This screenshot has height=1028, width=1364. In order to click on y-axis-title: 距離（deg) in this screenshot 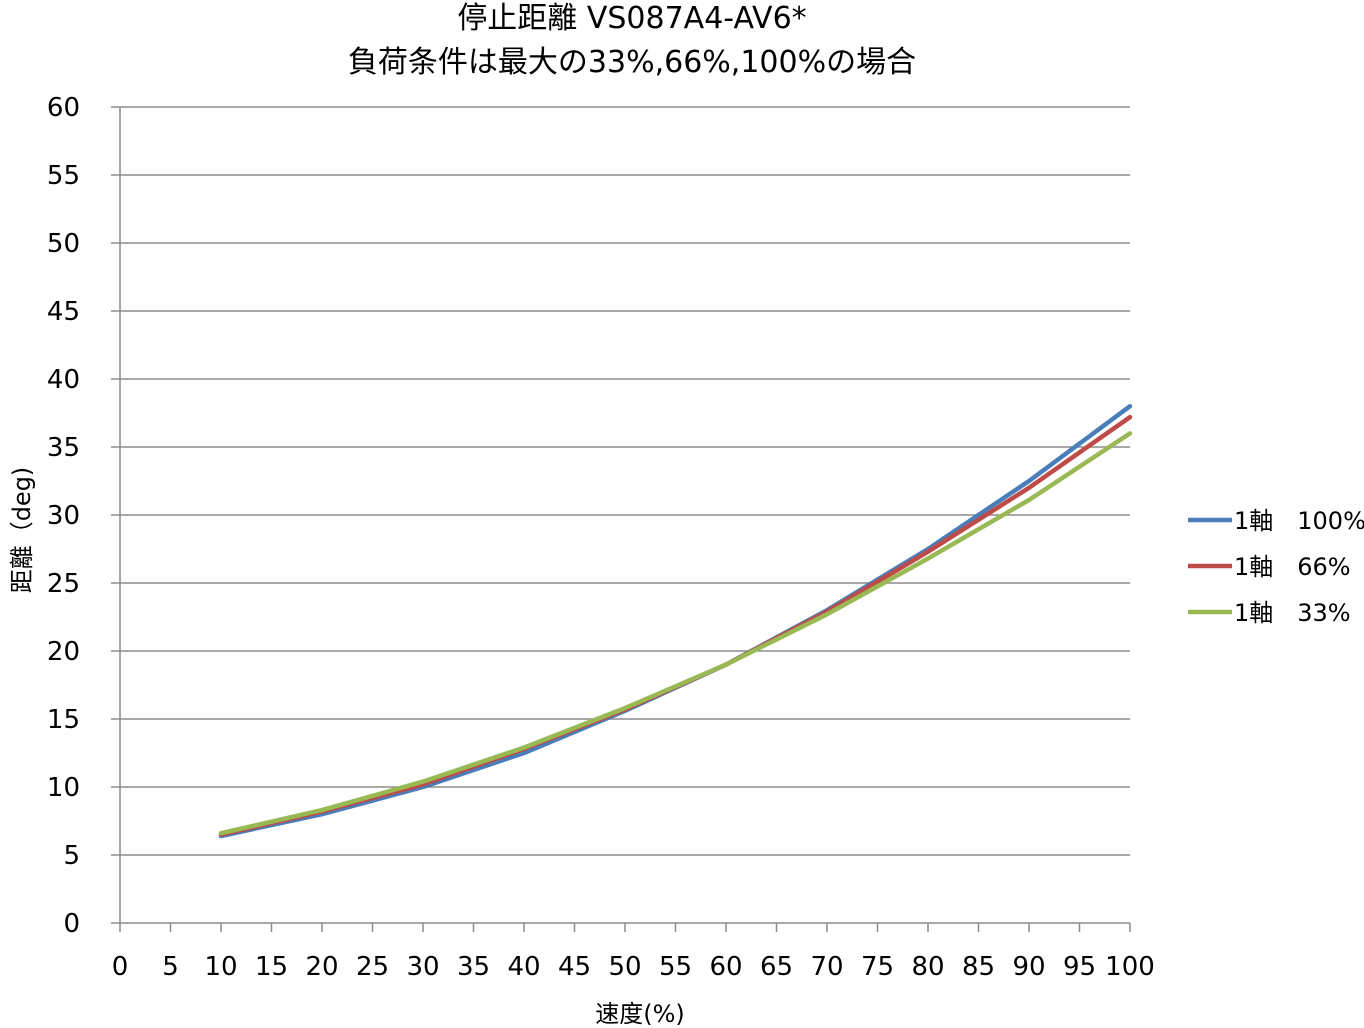, I will do `click(22, 530)`.